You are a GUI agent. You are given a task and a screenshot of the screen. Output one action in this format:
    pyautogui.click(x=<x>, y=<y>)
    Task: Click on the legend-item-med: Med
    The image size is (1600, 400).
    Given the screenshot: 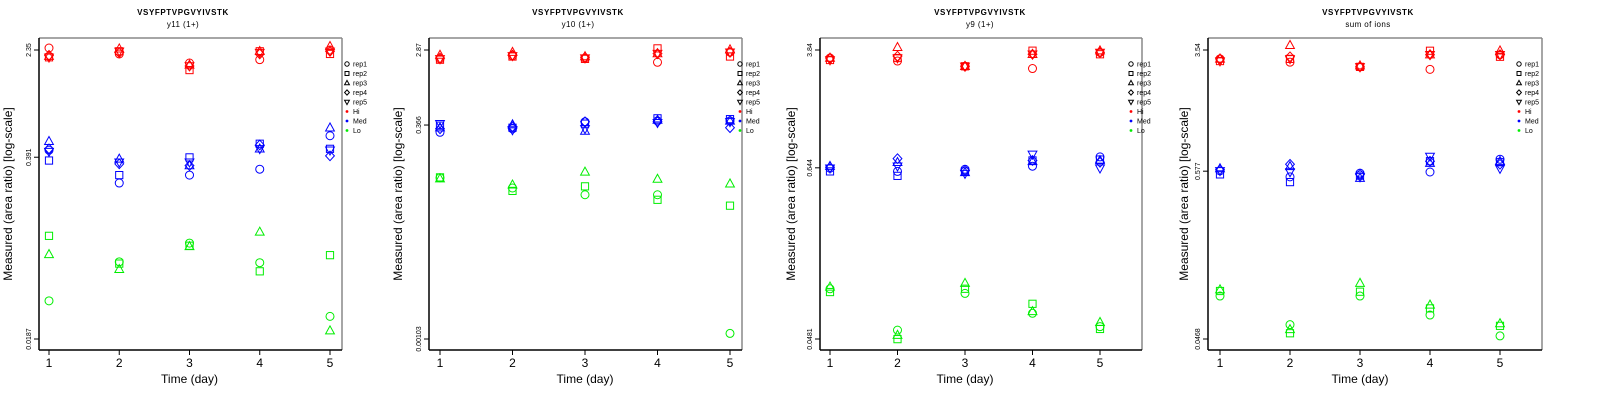 What is the action you would take?
    pyautogui.click(x=1528, y=122)
    